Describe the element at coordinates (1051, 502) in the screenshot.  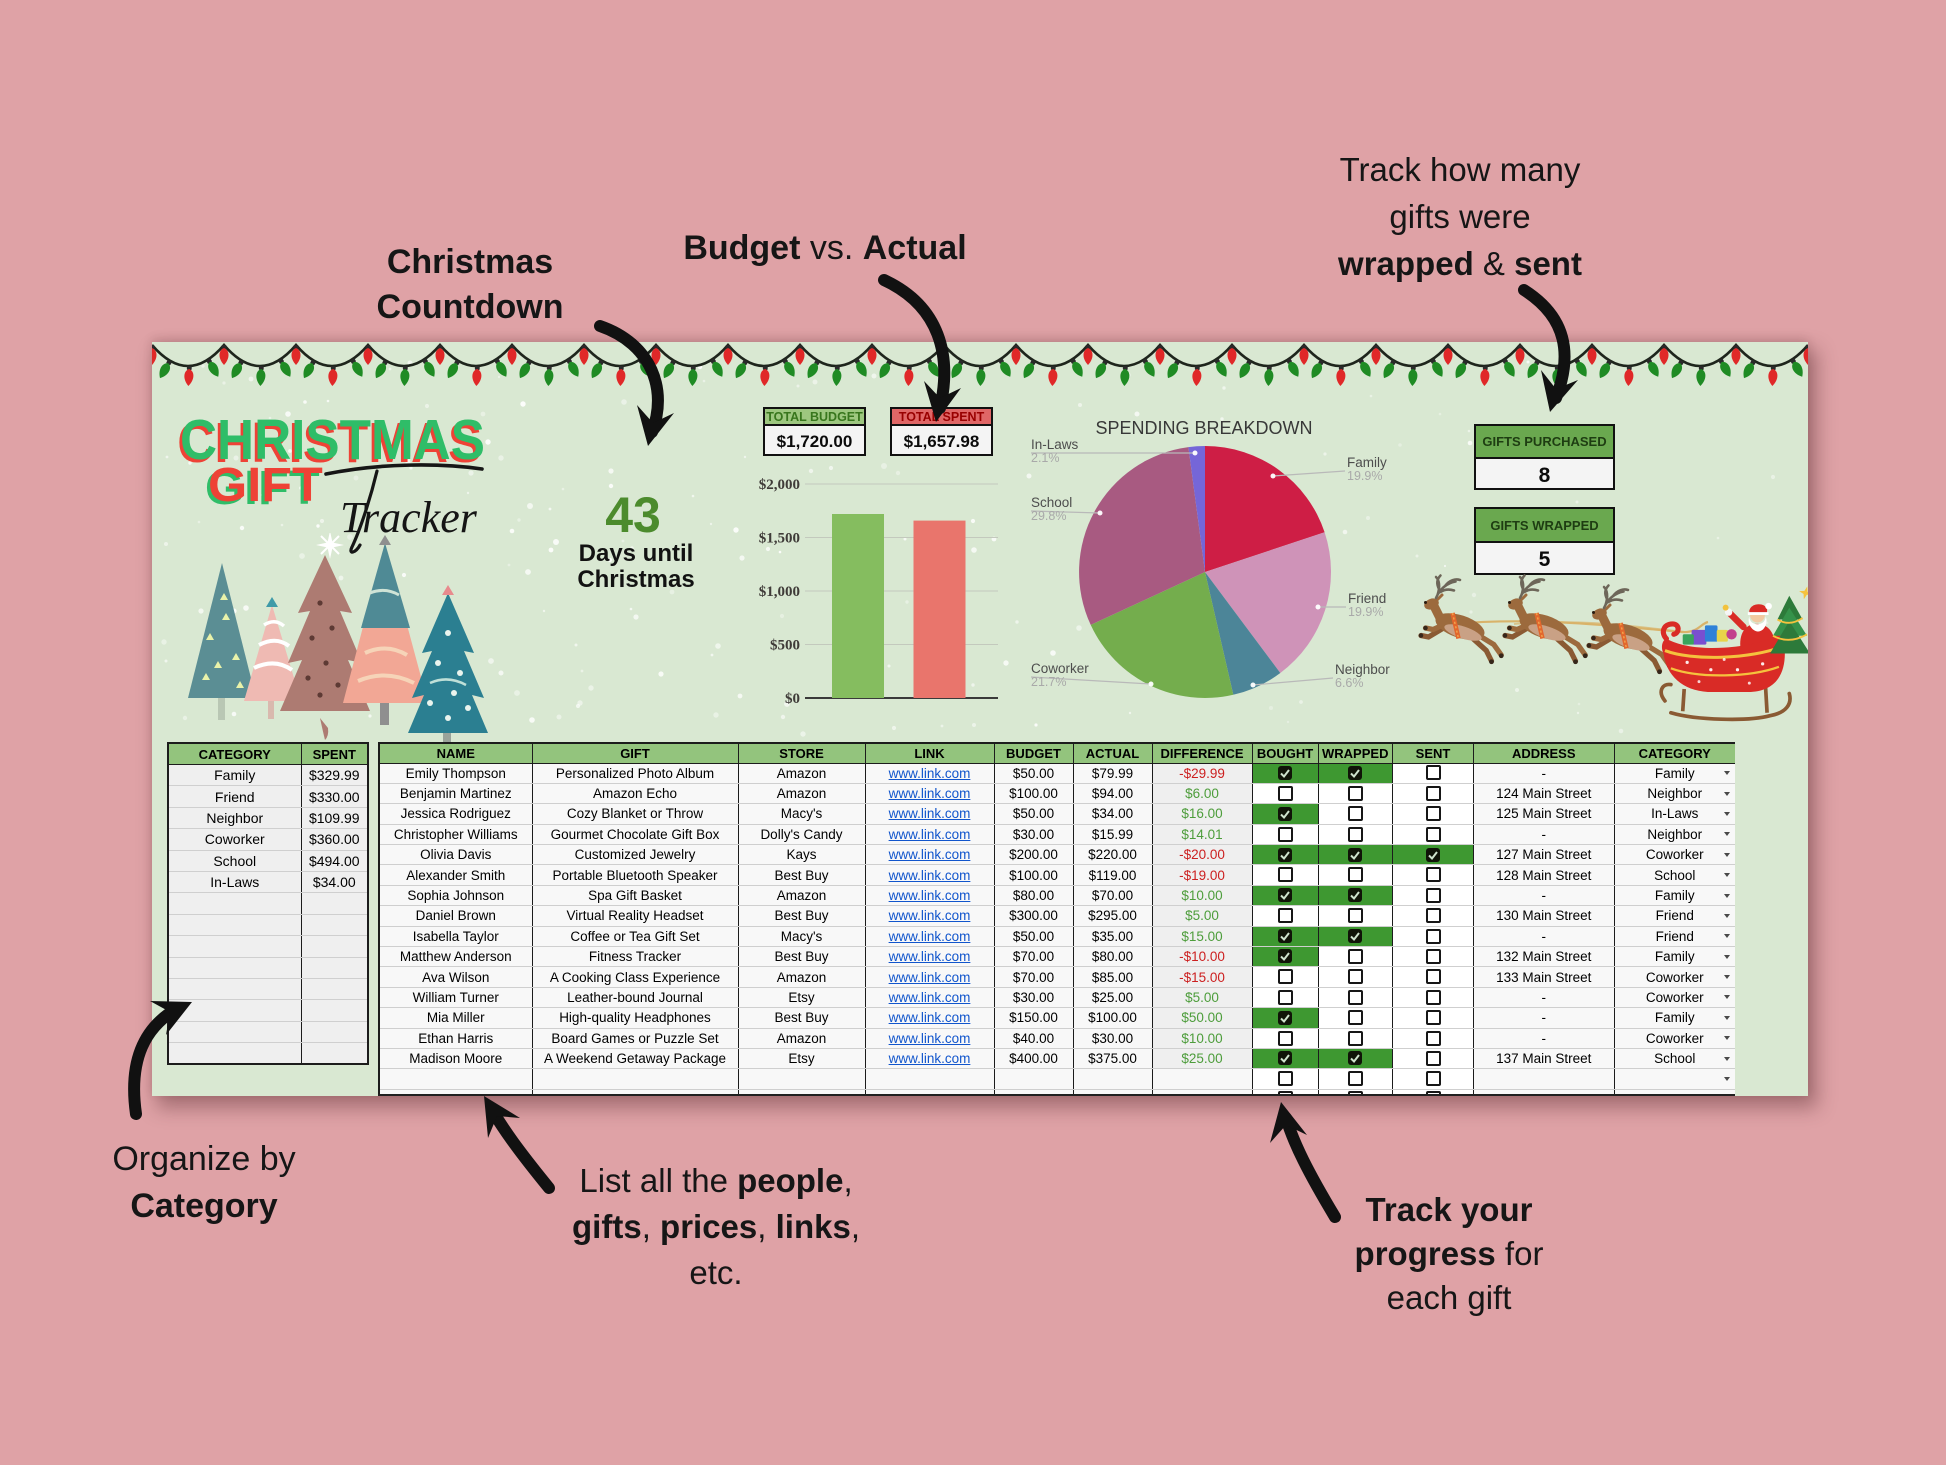
I see `svg-text: School` at that location.